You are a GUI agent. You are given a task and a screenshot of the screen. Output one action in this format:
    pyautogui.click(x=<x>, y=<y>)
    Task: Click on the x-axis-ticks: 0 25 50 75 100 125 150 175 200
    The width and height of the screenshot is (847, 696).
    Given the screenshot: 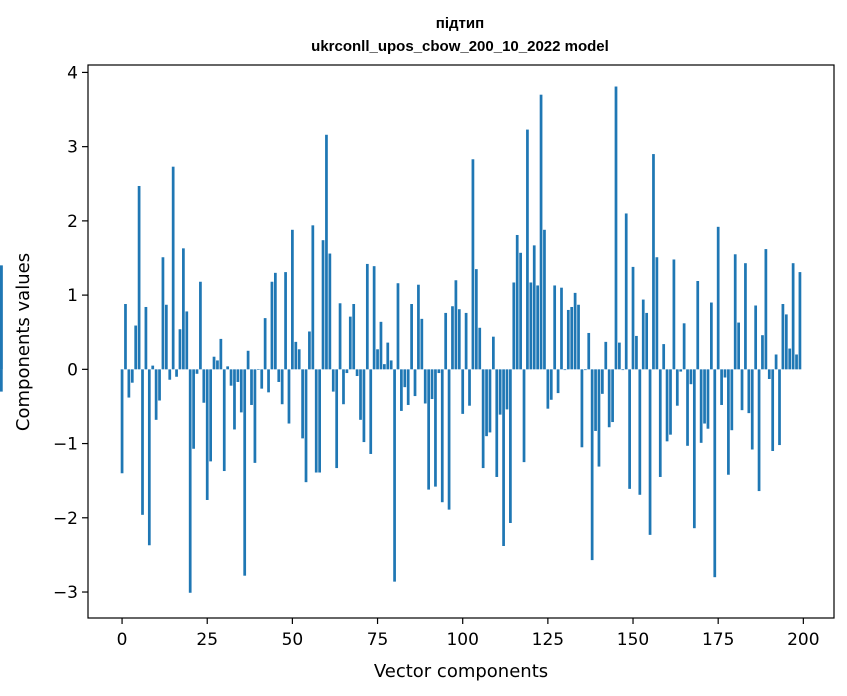 What is the action you would take?
    pyautogui.click(x=468, y=634)
    